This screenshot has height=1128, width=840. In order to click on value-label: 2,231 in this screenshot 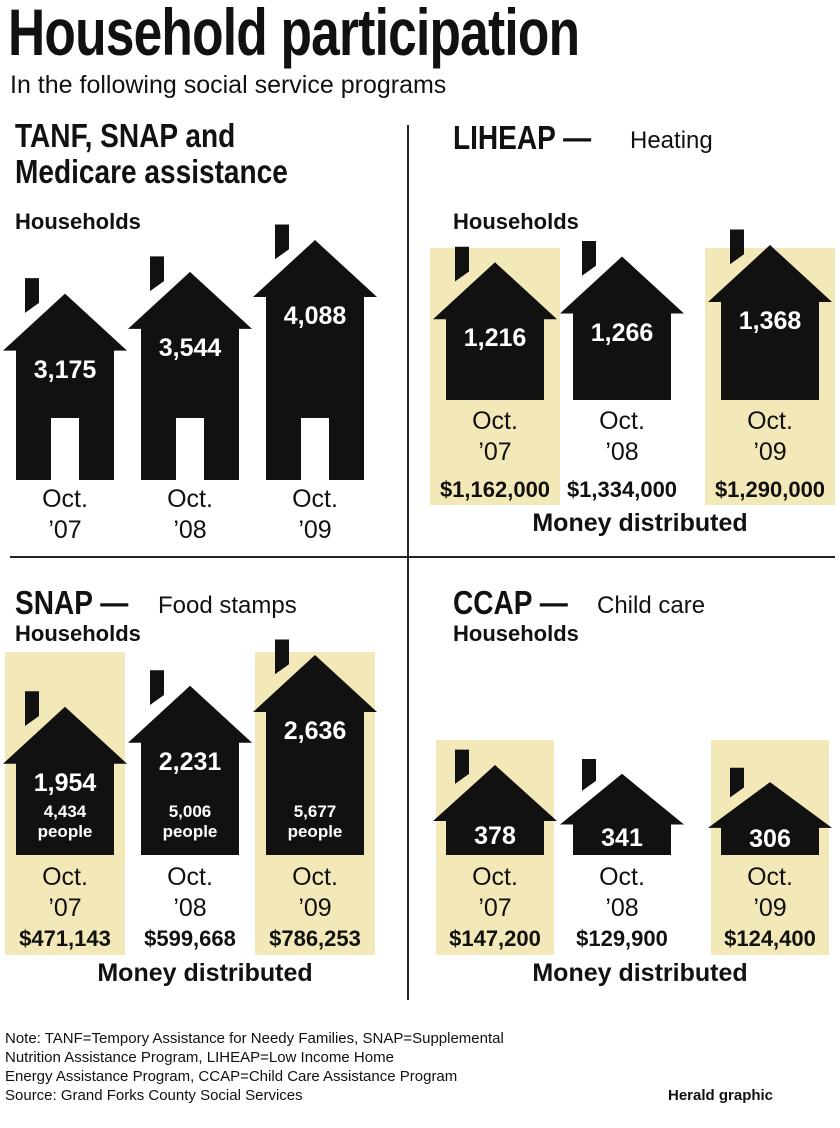, I will do `click(190, 761)`.